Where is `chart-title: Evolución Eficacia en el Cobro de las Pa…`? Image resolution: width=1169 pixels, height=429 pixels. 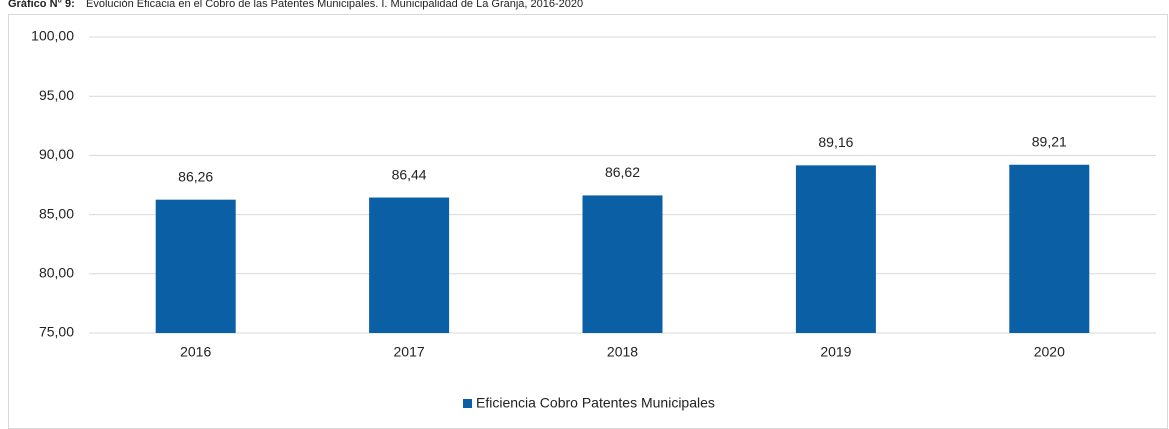
chart-title: Evolución Eficacia en el Cobro de las Pa… is located at coordinates (334, 5).